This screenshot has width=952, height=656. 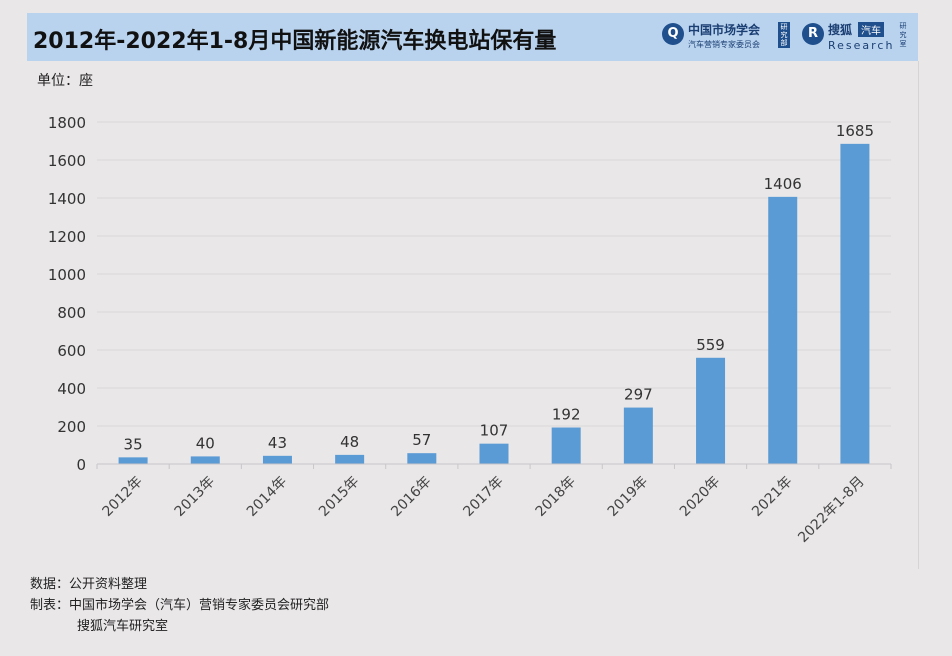 What do you see at coordinates (67, 199) in the screenshot?
I see `y-tick-label: 1400` at bounding box center [67, 199].